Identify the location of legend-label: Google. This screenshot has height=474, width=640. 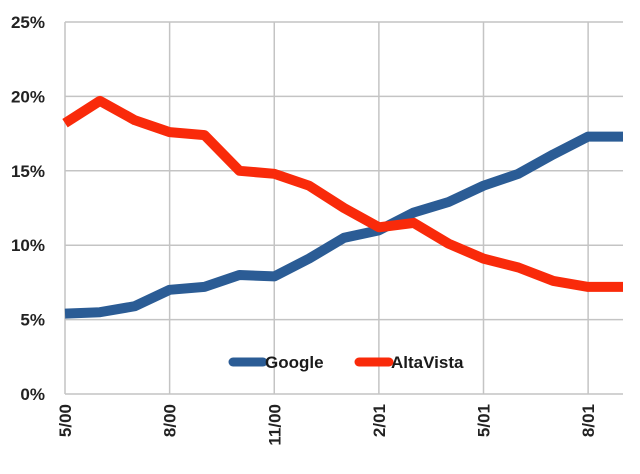
(294, 362).